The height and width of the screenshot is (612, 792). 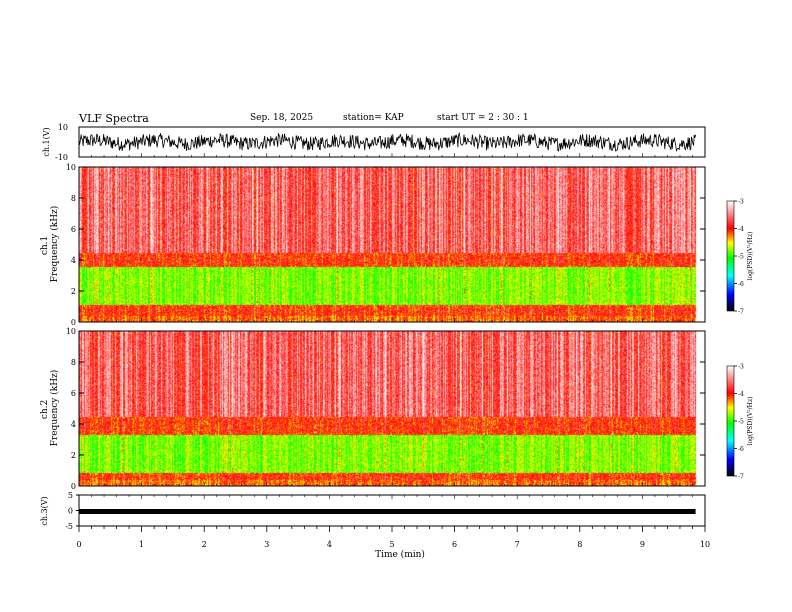 I want to click on ch3-ytick-label: -5, so click(x=69, y=526).